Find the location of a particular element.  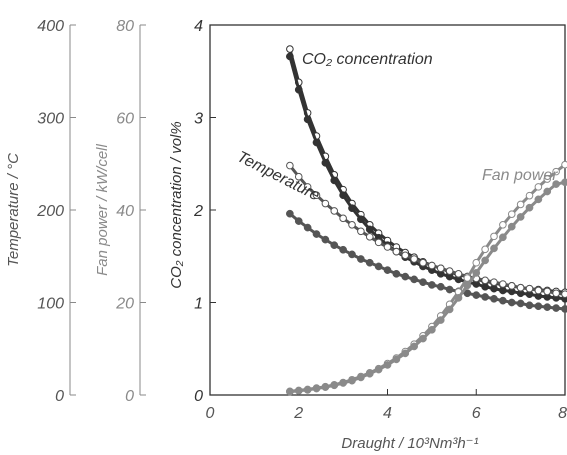

temperature-tick-label: 300 is located at coordinates (50, 119).